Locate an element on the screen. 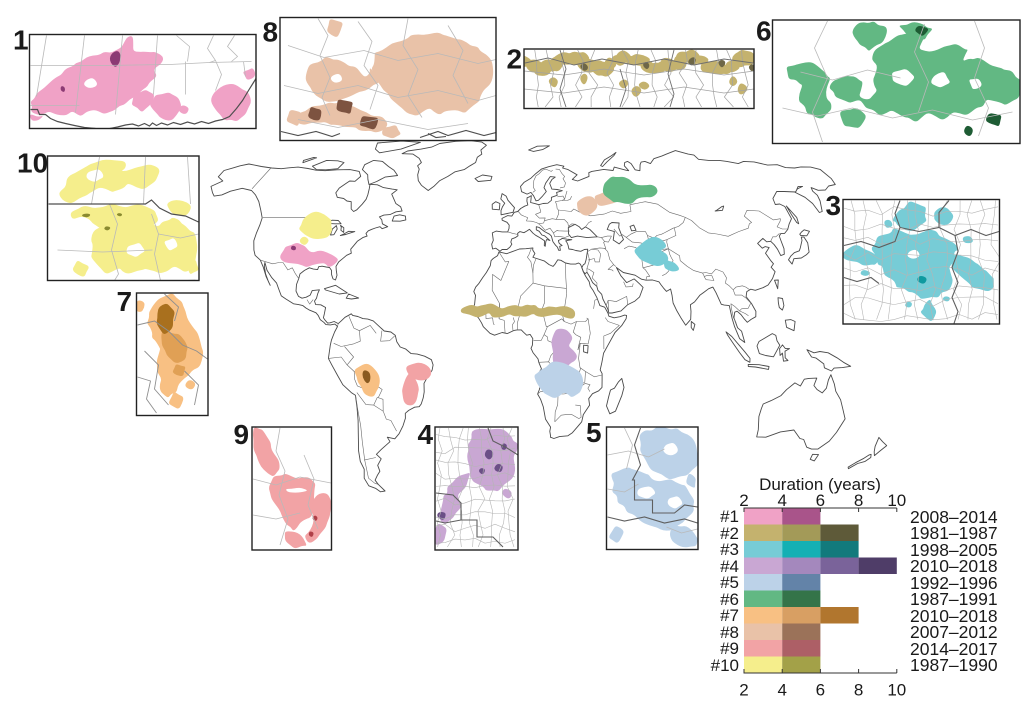 The width and height of the screenshot is (1024, 709). svg-text: #7 is located at coordinates (729, 615).